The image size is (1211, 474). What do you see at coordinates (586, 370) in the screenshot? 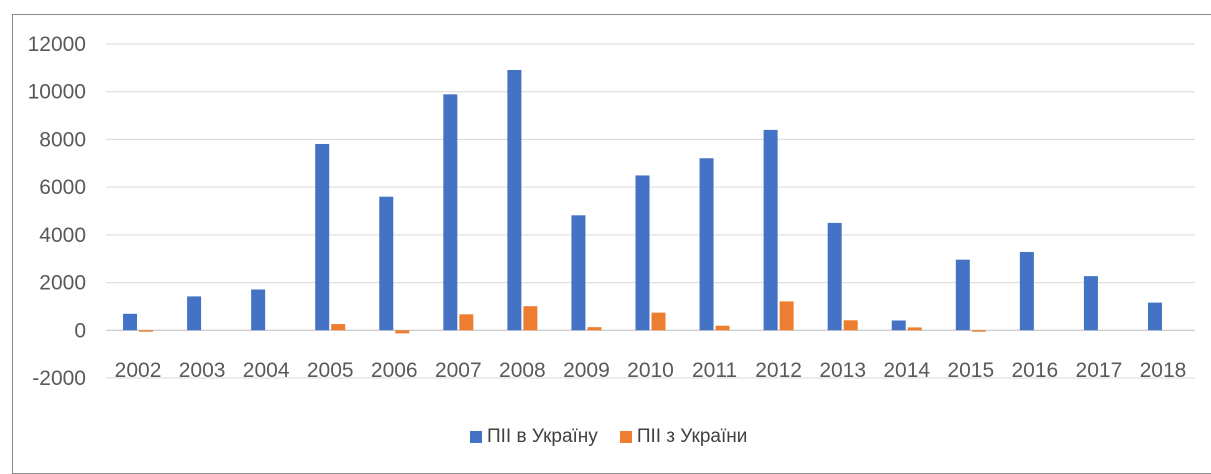
I see `x-tick-label: 2009` at bounding box center [586, 370].